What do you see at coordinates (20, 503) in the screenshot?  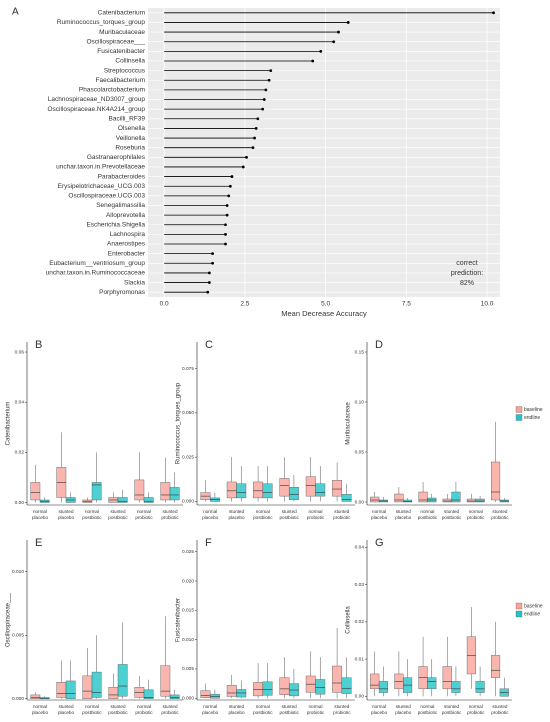 I see `y-tick-label: 0.00` at bounding box center [20, 503].